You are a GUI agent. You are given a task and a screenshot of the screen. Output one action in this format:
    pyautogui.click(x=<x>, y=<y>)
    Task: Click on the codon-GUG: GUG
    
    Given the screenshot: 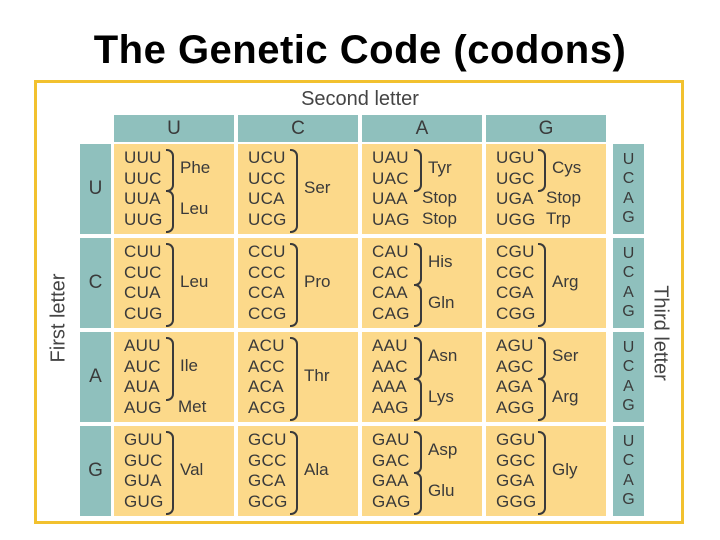 What is the action you would take?
    pyautogui.click(x=144, y=501)
    